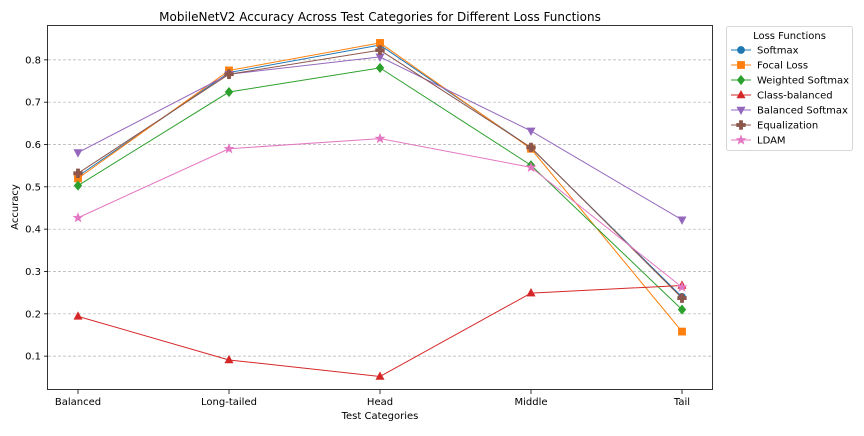 The height and width of the screenshot is (436, 864). What do you see at coordinates (778, 51) in the screenshot?
I see `legend-entry: Softmax` at bounding box center [778, 51].